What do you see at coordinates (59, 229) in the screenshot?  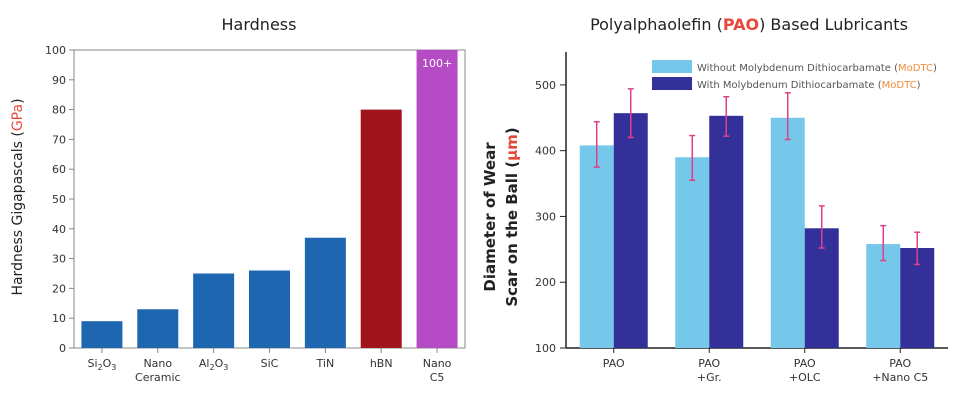 I see `hardness-y-tick-label: 40` at bounding box center [59, 229].